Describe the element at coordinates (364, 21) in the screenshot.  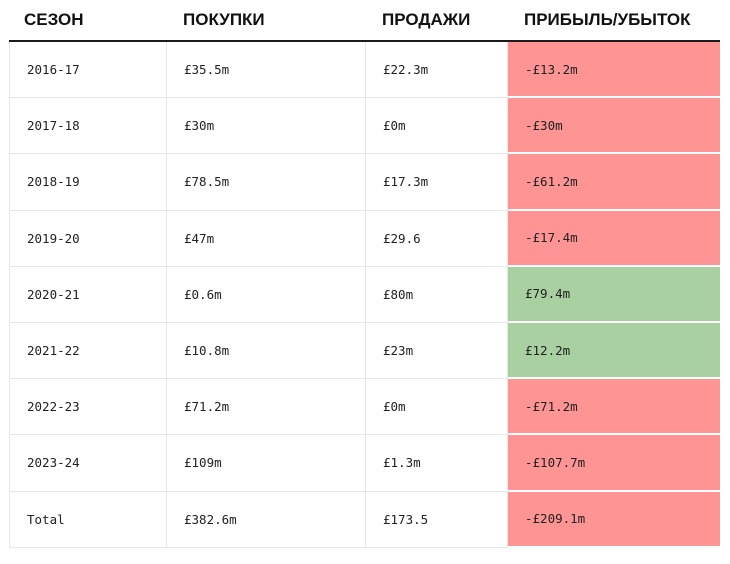
I see `table-header: СЕЗОН ПОКУПКИ ПРОДАЖИ ПРИБЫЛЬ/УБЫТОК` at that location.